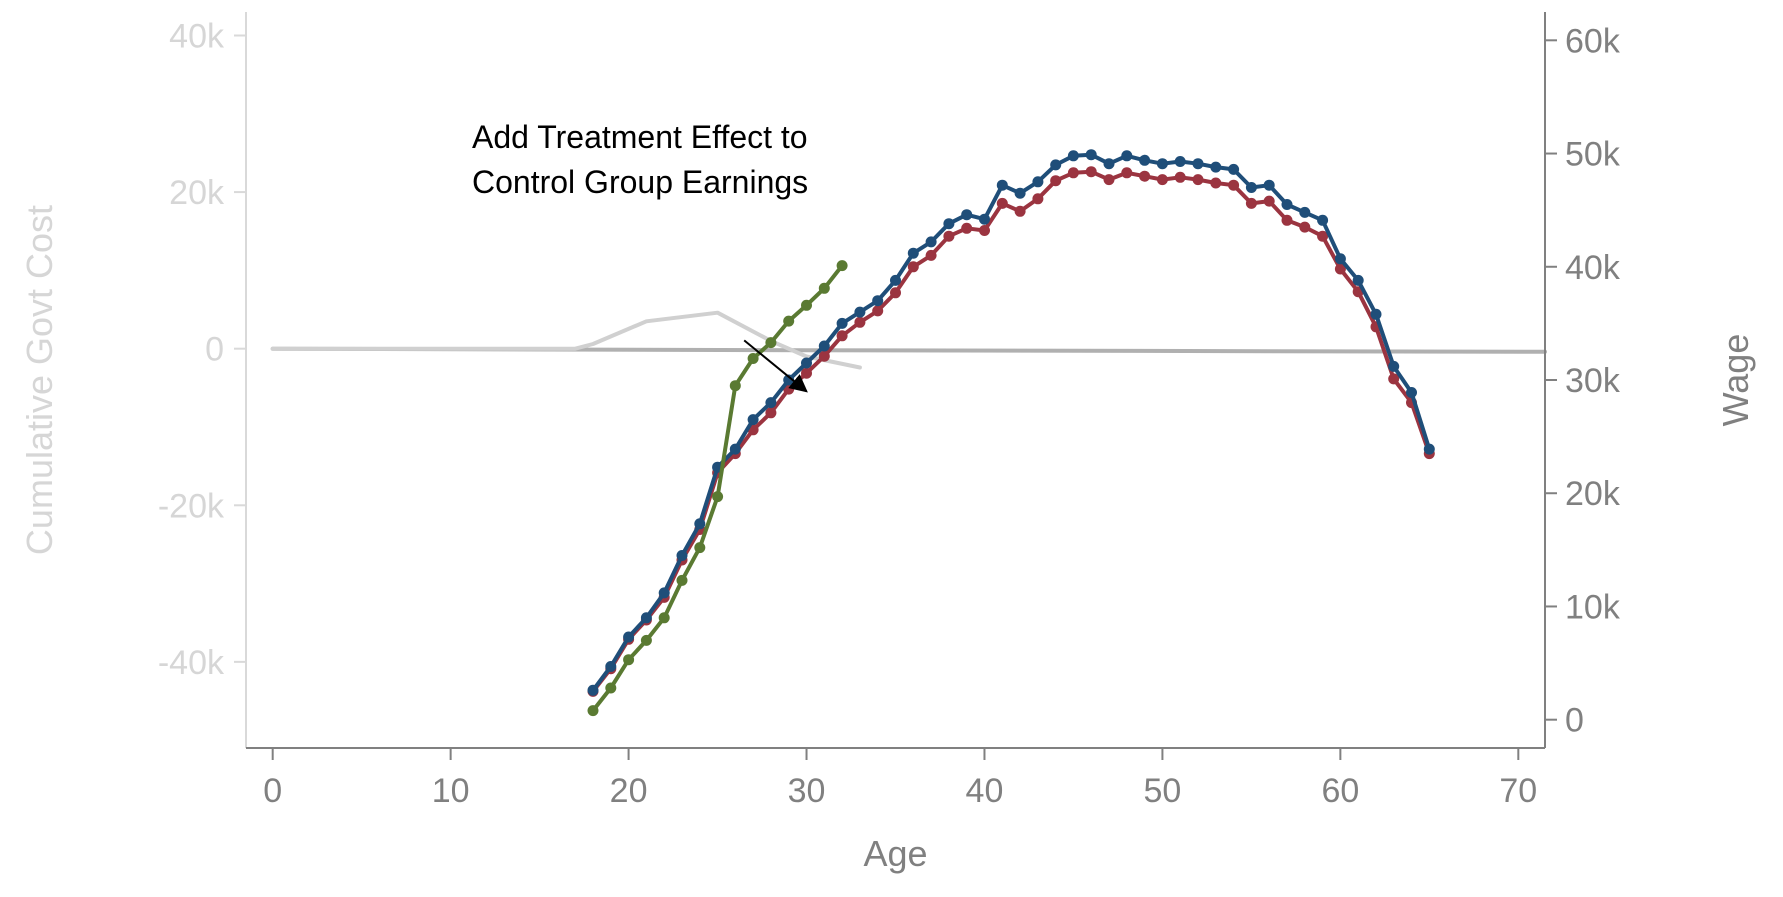 Image resolution: width=1783 pixels, height=897 pixels. What do you see at coordinates (191, 506) in the screenshot?
I see `left-y-tick-label: -20k` at bounding box center [191, 506].